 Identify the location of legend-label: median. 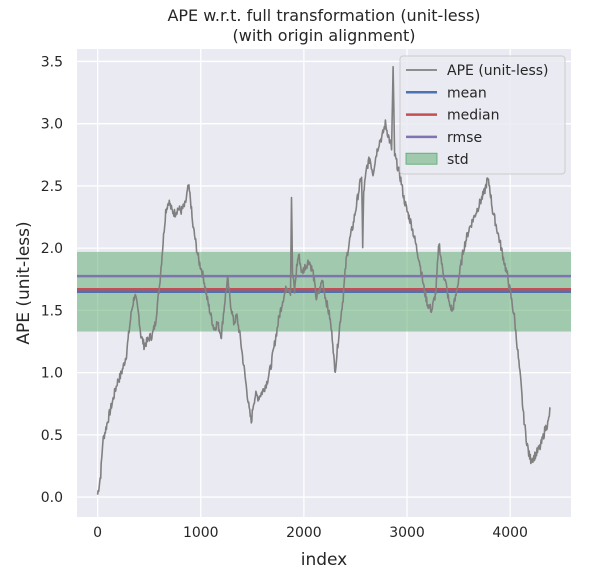
(473, 116).